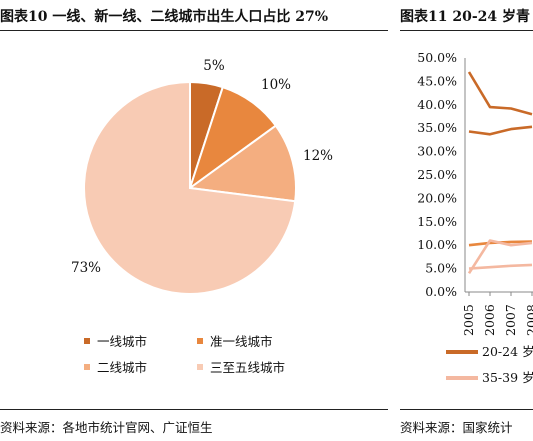 This screenshot has width=533, height=441. I want to click on right-chart-title: 图表11 20-24 岁青, so click(465, 17).